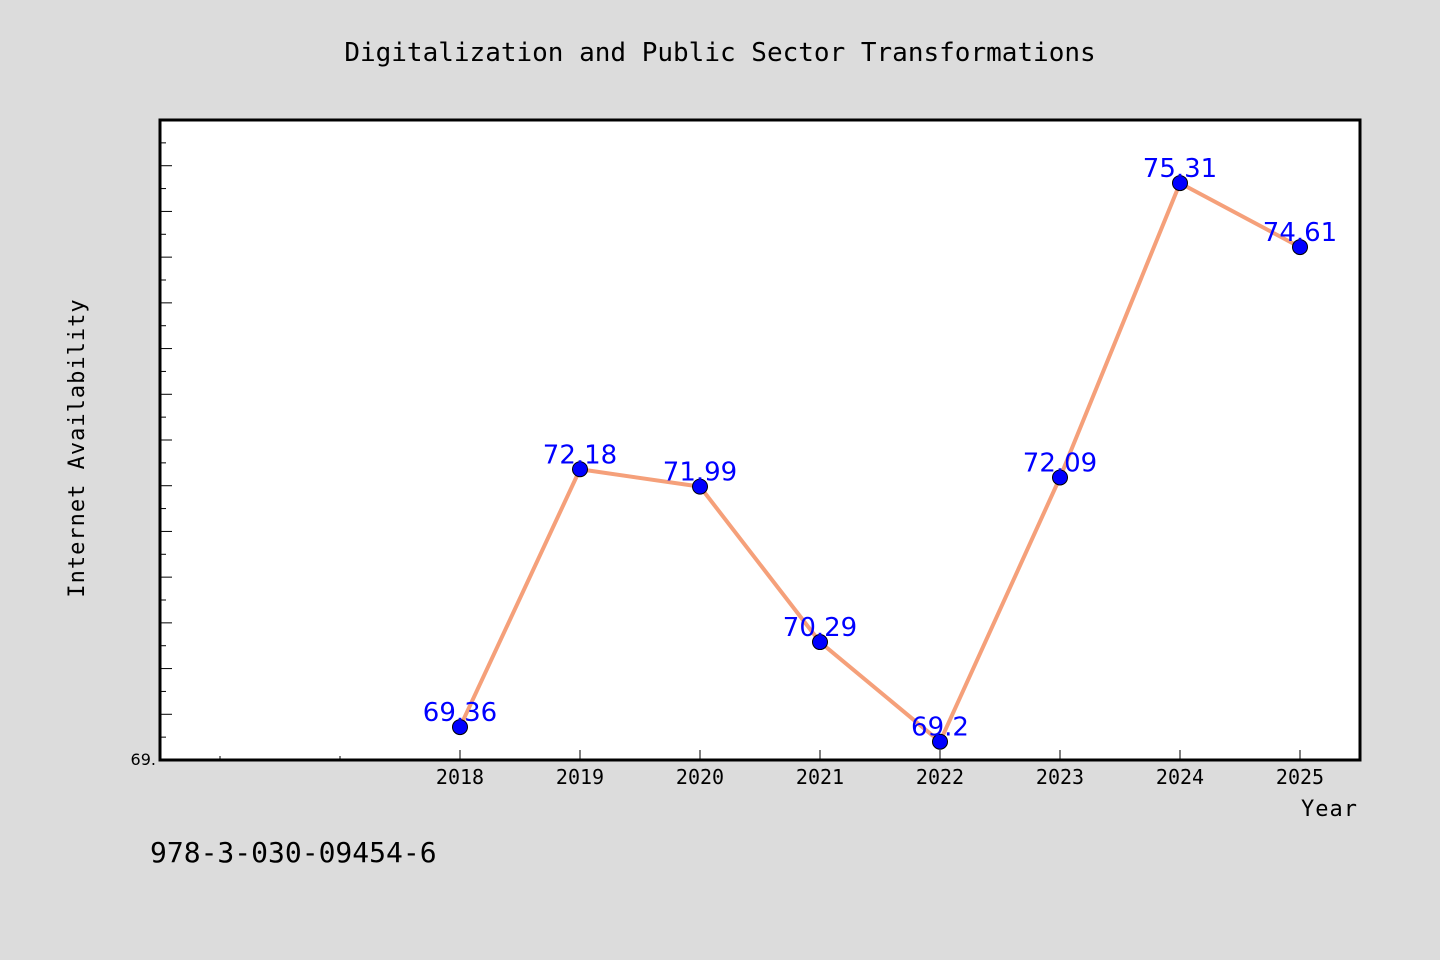  I want to click on data-label: 72.09, so click(1060, 463).